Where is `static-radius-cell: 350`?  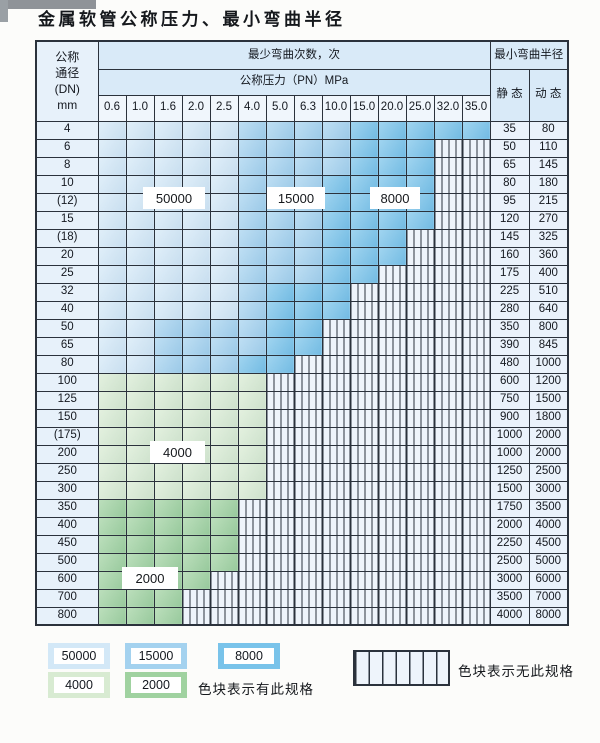 static-radius-cell: 350 is located at coordinates (509, 328).